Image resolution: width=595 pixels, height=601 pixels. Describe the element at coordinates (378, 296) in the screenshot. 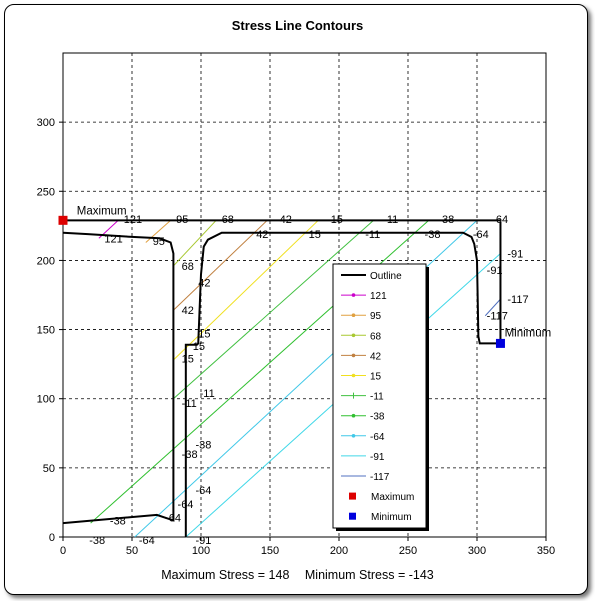

I see `legend-label: 121` at that location.